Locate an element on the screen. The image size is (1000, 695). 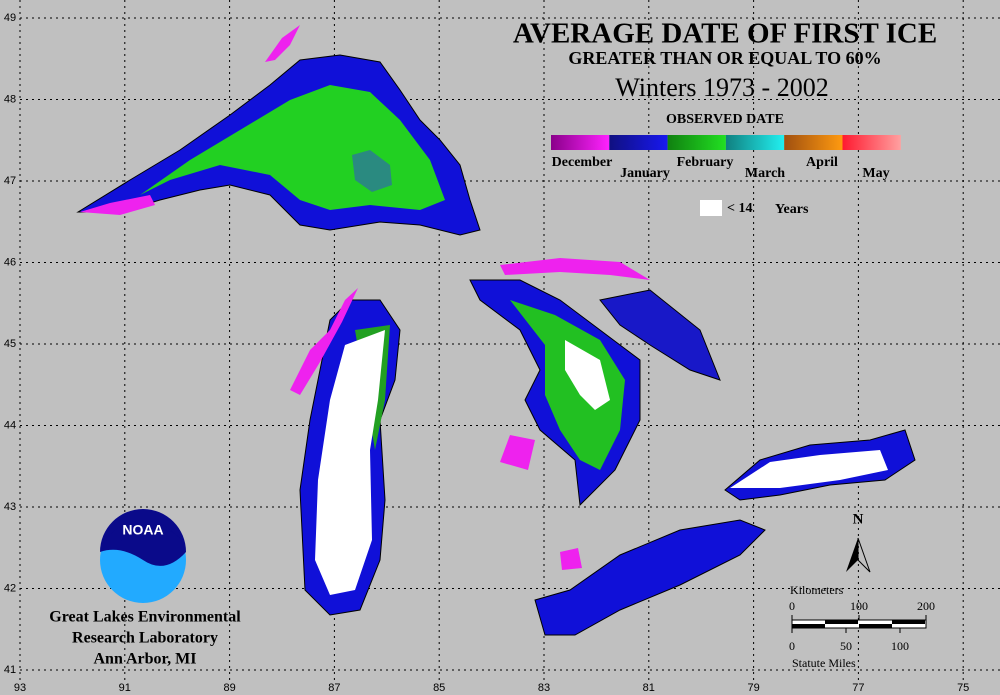
latitude-label: 44 is located at coordinates (10, 425).